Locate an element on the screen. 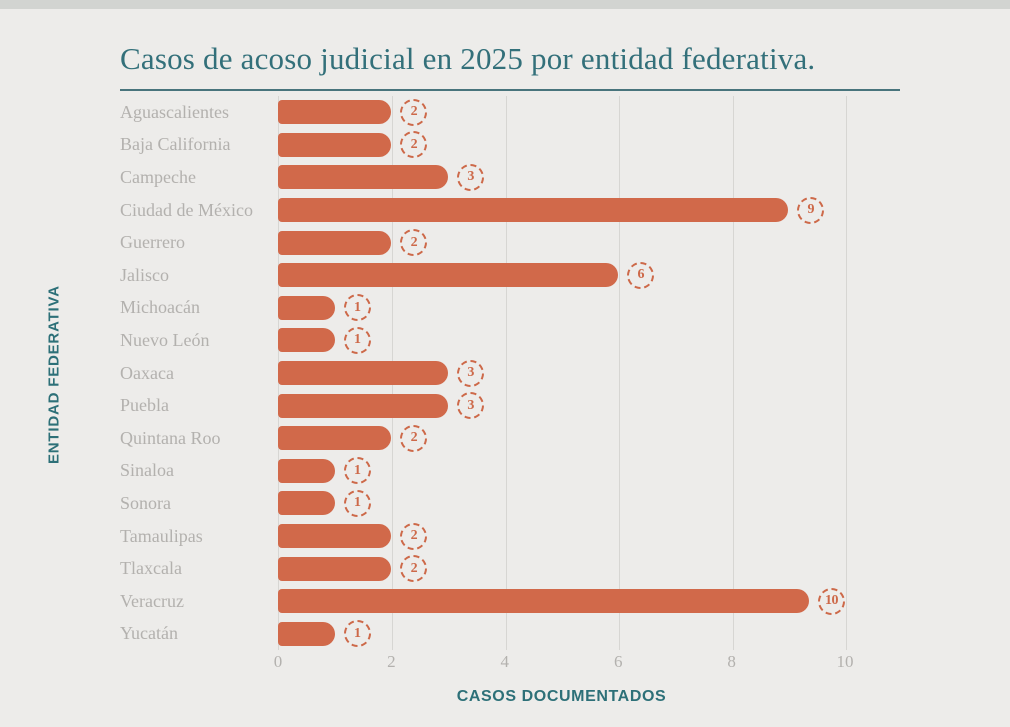 This screenshot has width=1010, height=727. chart-row: Sinaloa 1 is located at coordinates (500, 471).